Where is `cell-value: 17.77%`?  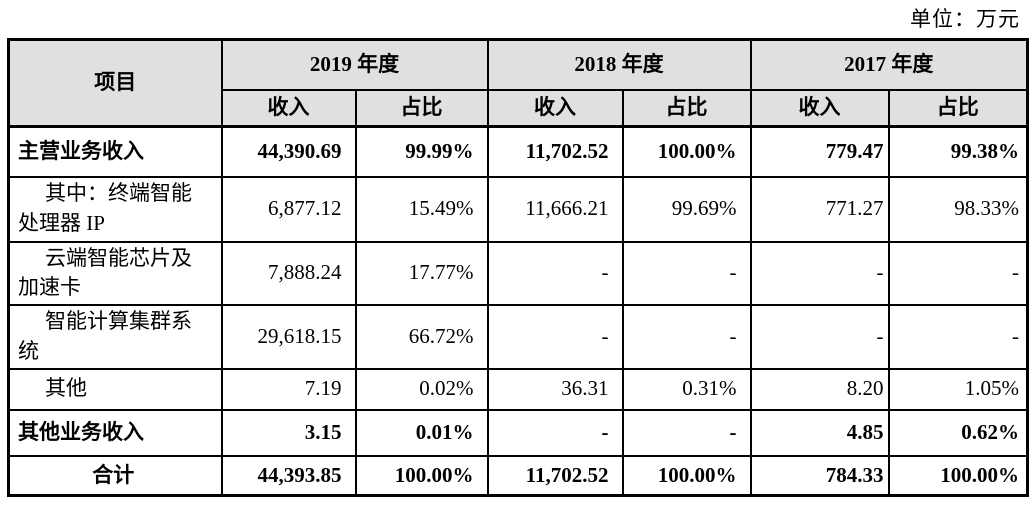
cell-value: 17.77% is located at coordinates (421, 273).